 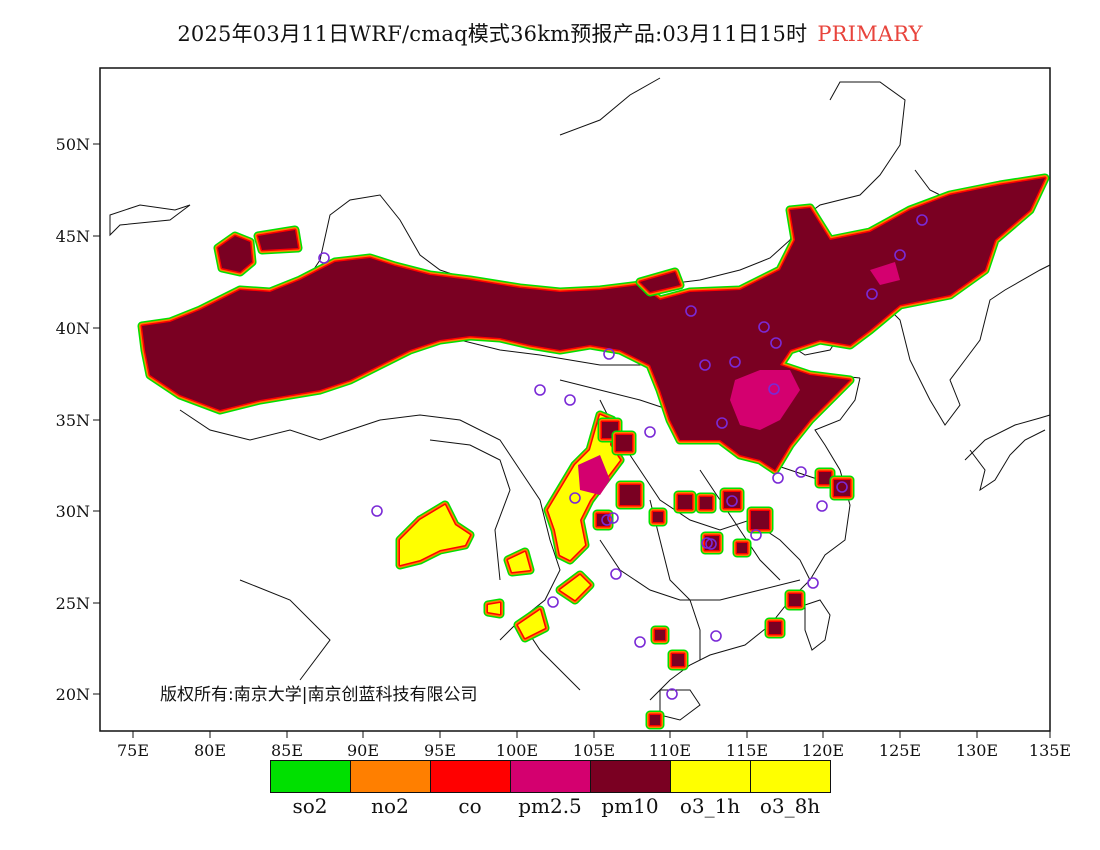 I want to click on lon-tick-label: 135E, so click(x=1050, y=750).